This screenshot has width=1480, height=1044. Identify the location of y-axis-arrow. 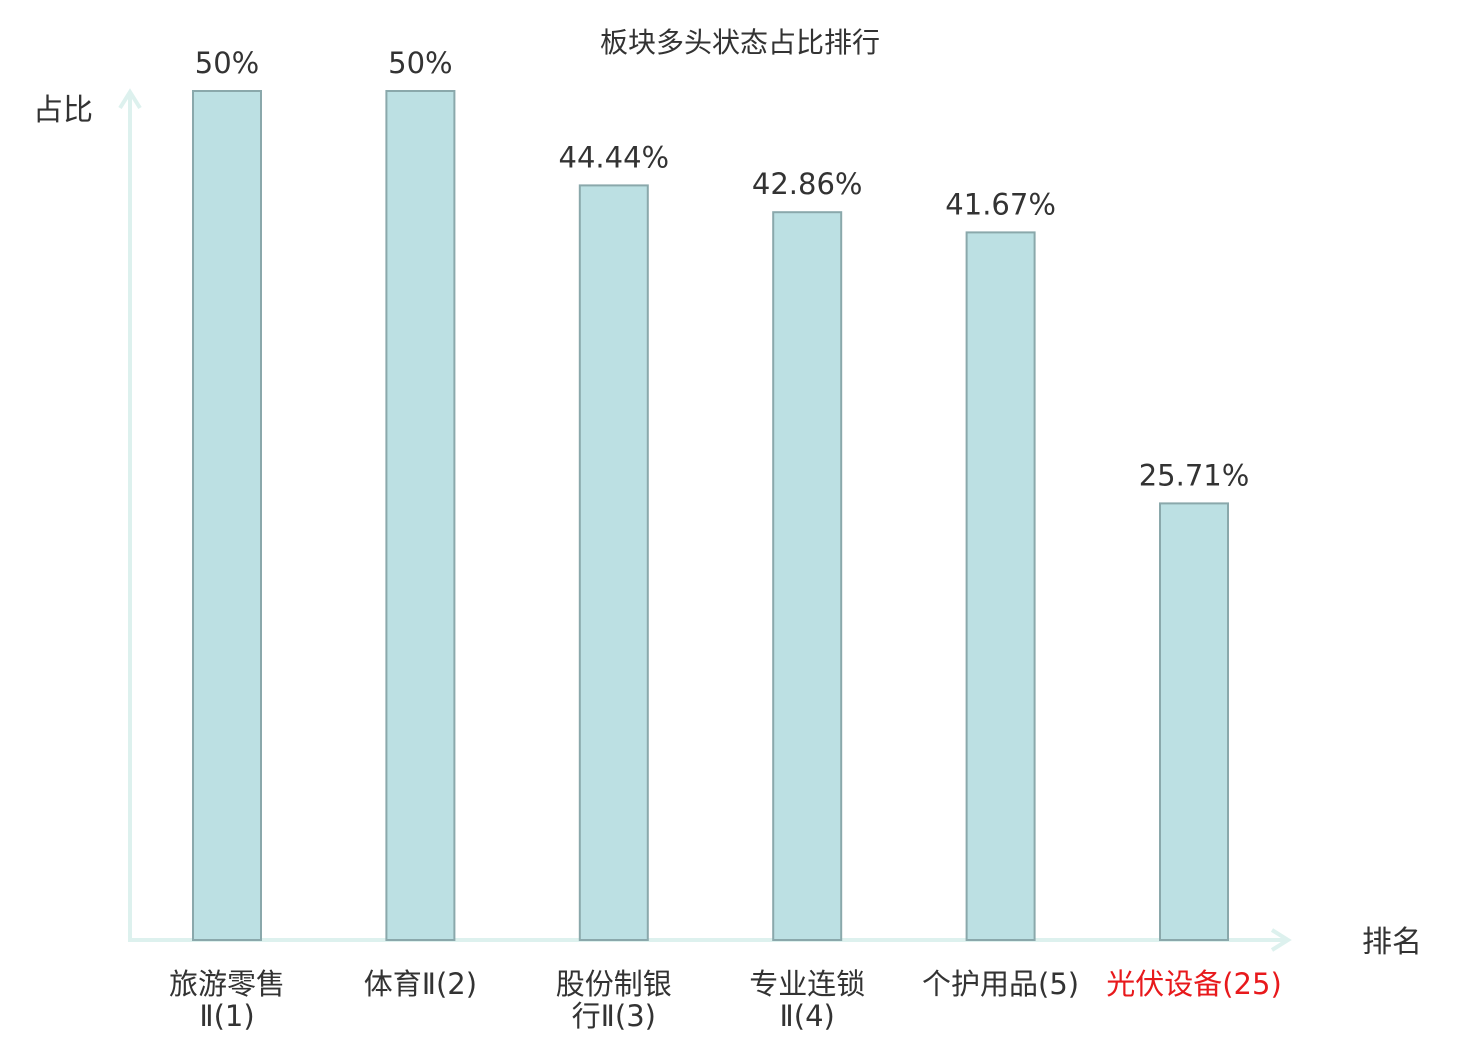
(130, 99).